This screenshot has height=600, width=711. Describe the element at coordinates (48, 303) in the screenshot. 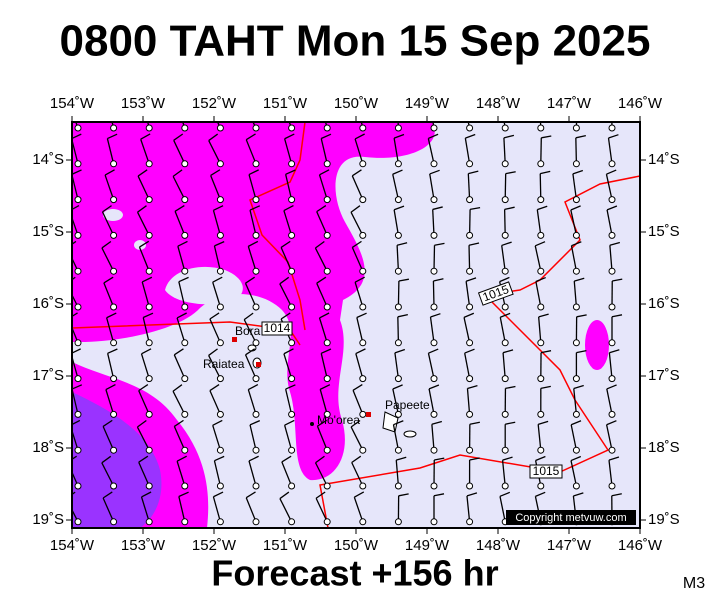

I see `lat-label: 16˚S` at that location.